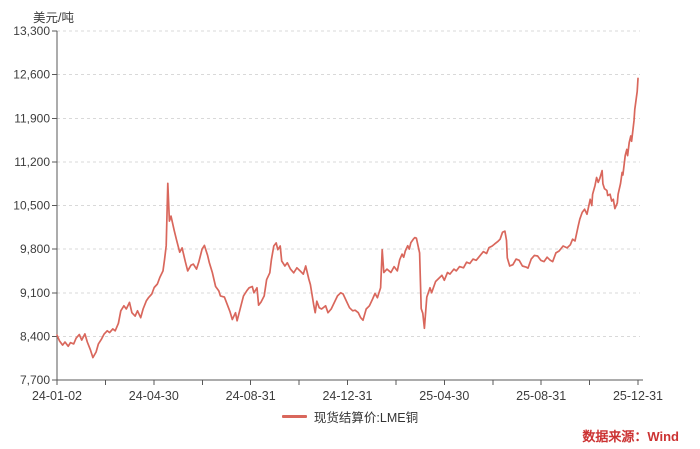  I want to click on legend-series-label: 现货结算价:LME铜, so click(366, 418).